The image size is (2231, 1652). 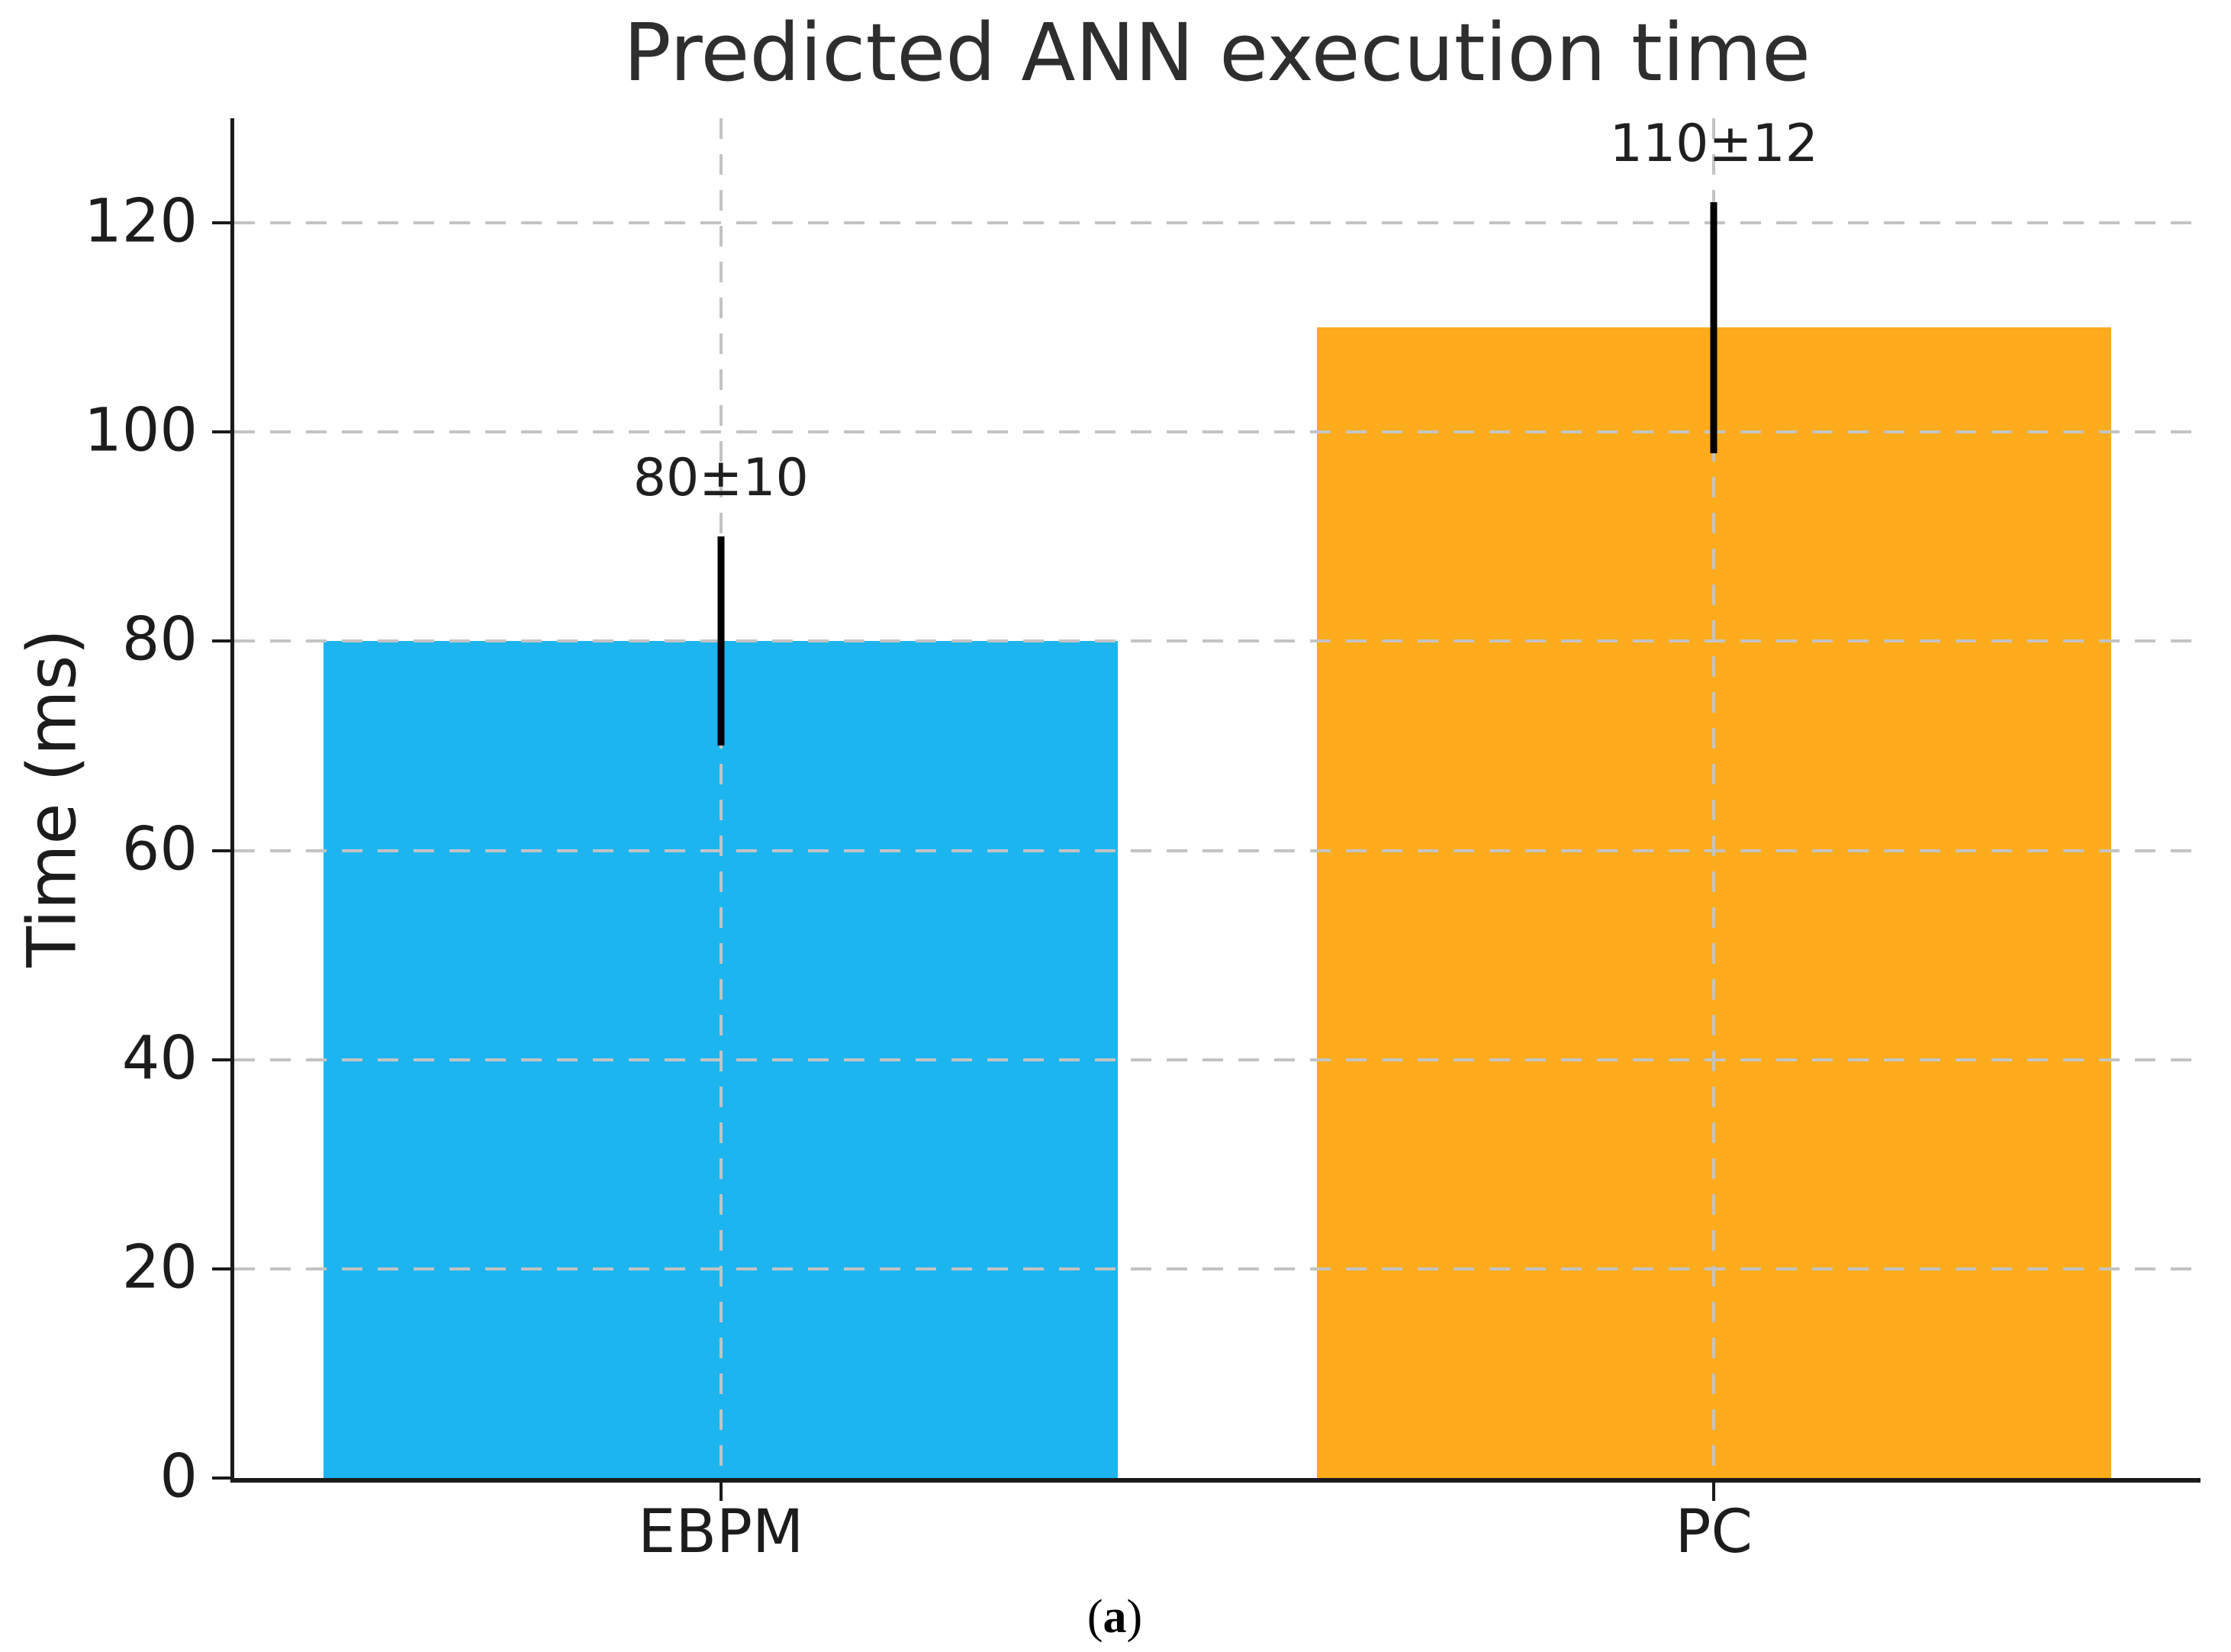 I want to click on x-tick-label: PC, so click(x=1714, y=1532).